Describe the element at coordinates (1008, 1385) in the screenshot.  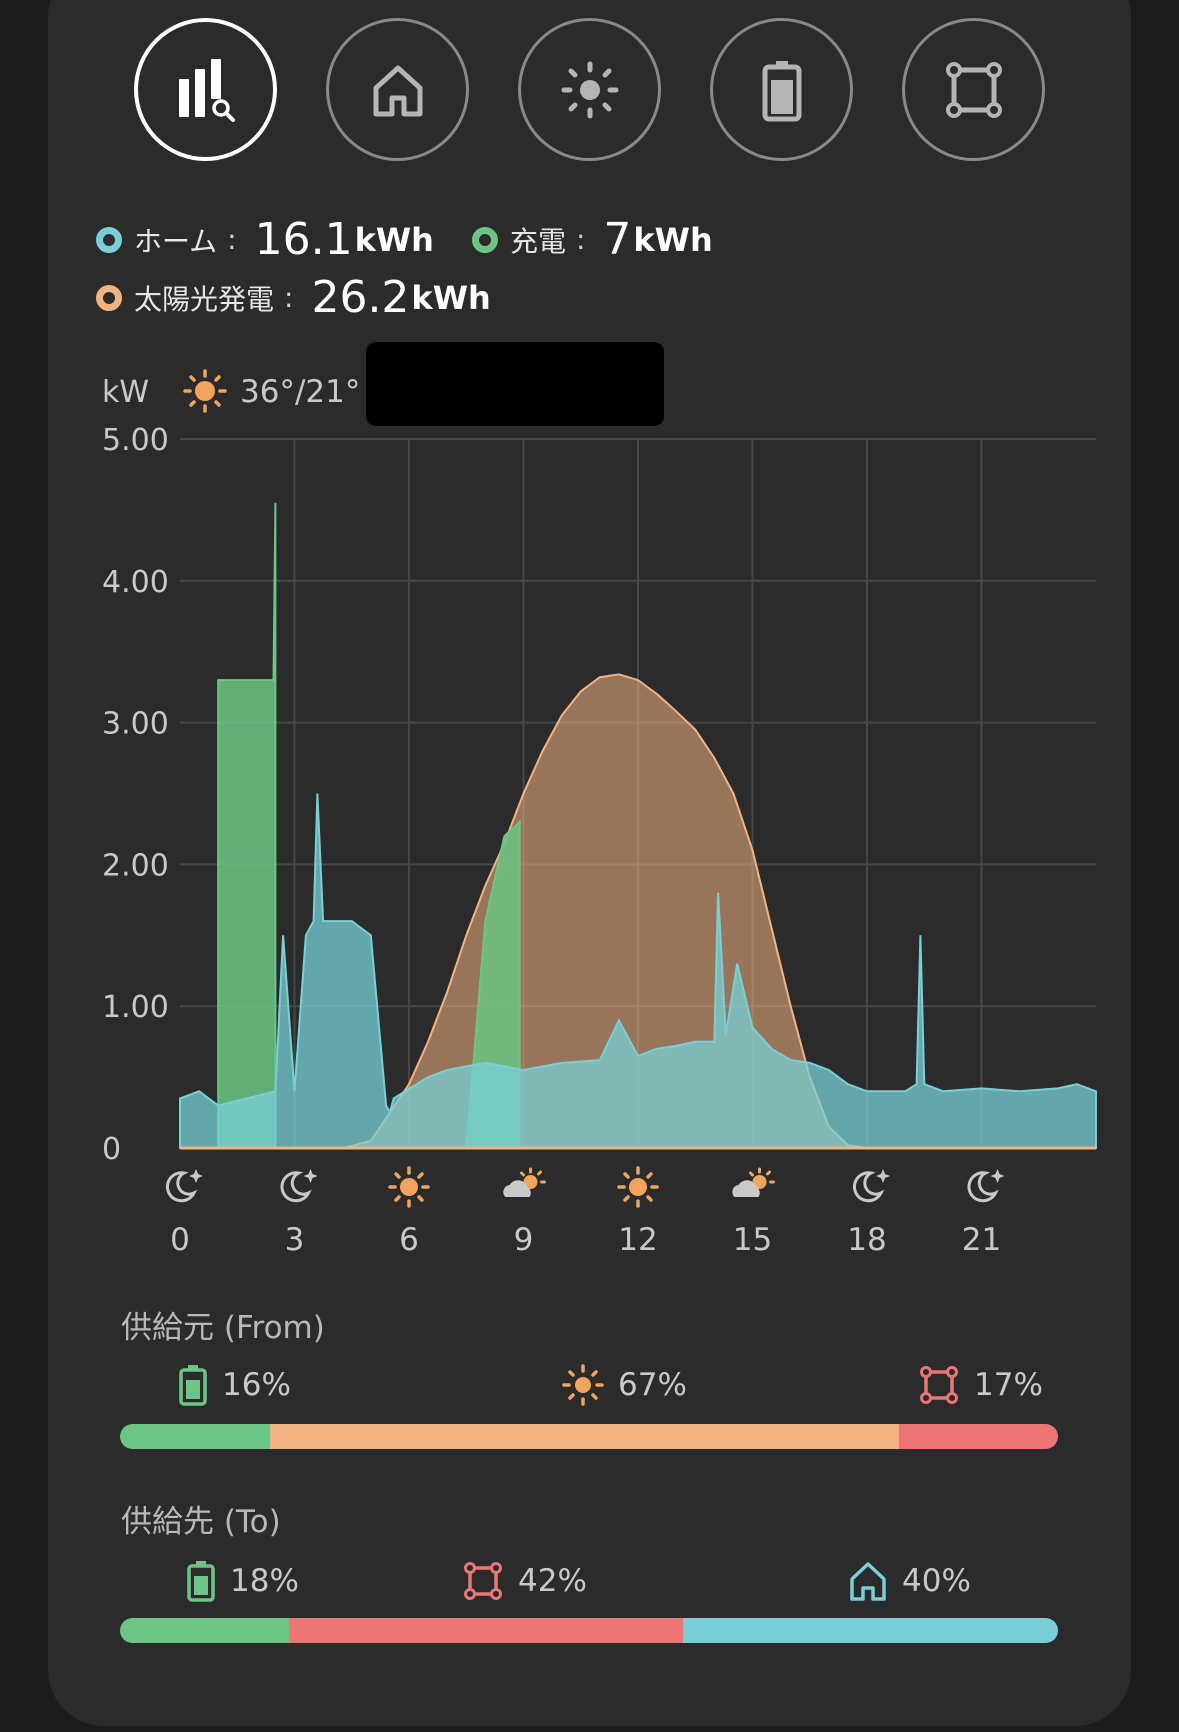
I see `from-grid-pct: 17%` at that location.